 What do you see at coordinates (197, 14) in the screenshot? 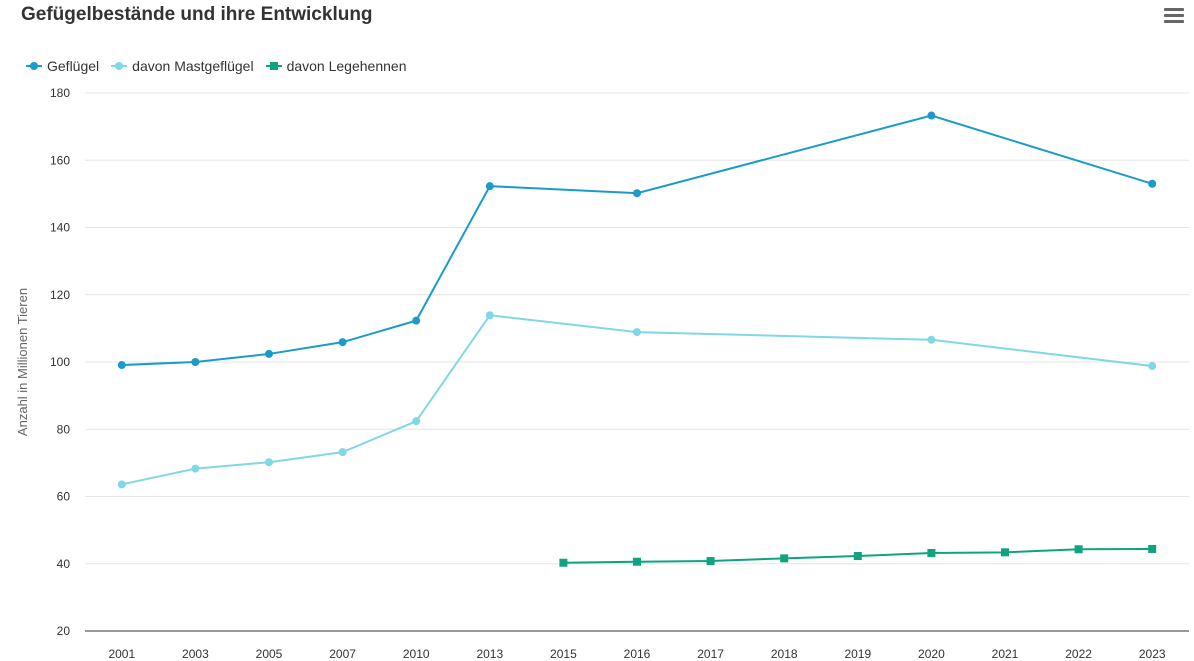
I see `chart-title: Gefügelbestände und ihre Entwicklung` at bounding box center [197, 14].